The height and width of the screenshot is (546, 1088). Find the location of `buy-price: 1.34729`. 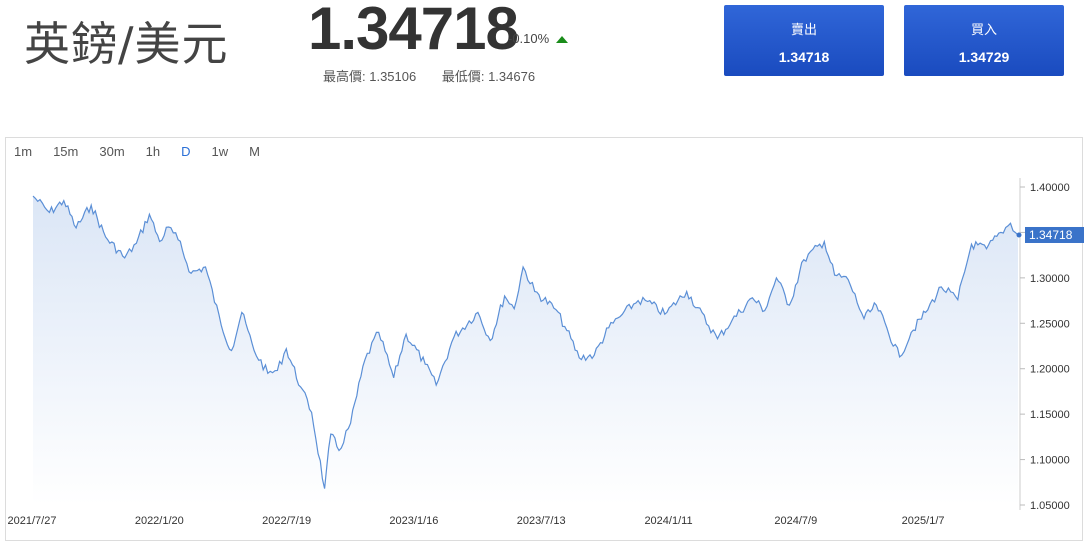

buy-price: 1.34729 is located at coordinates (984, 57).